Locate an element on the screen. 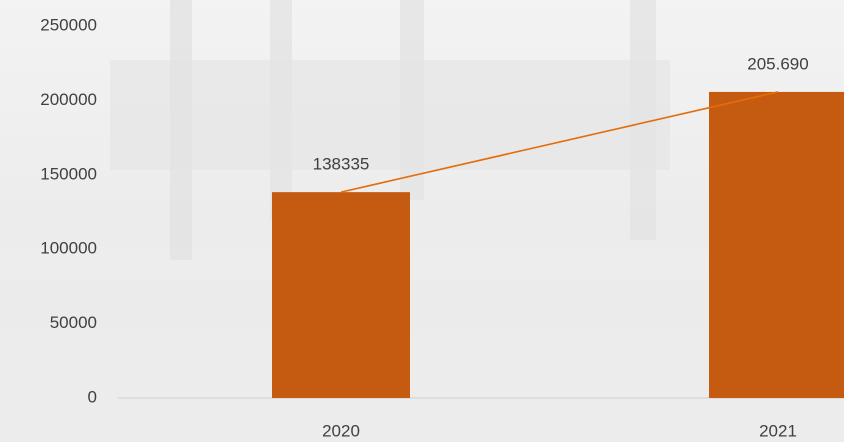 This screenshot has height=442, width=844. y-tick-label: 250000 is located at coordinates (68, 24).